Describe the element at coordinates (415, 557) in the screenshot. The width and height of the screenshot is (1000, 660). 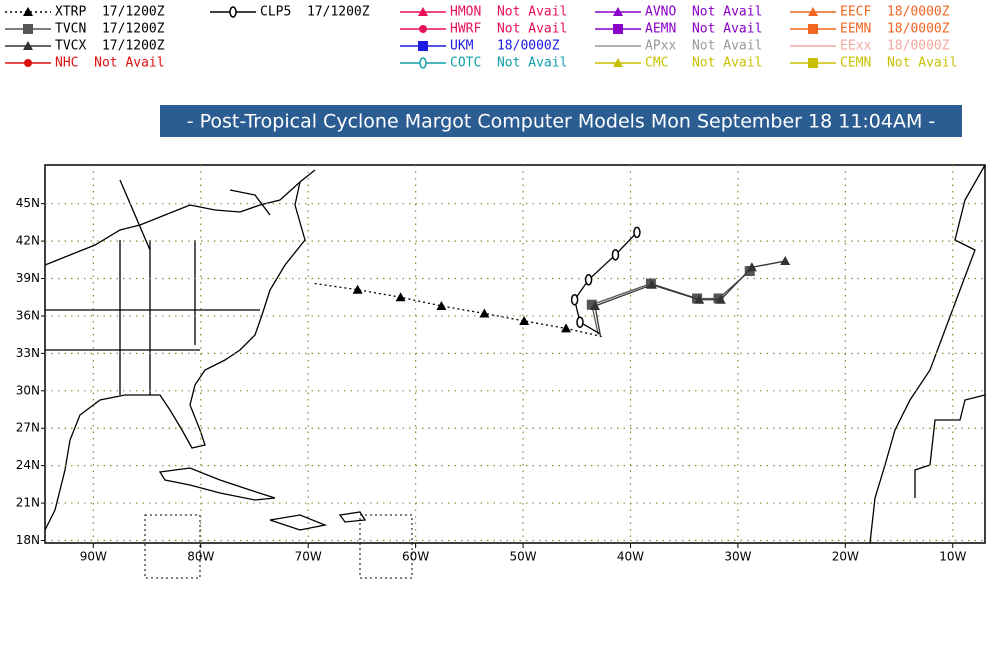
I see `x-tick-label: 60W` at that location.